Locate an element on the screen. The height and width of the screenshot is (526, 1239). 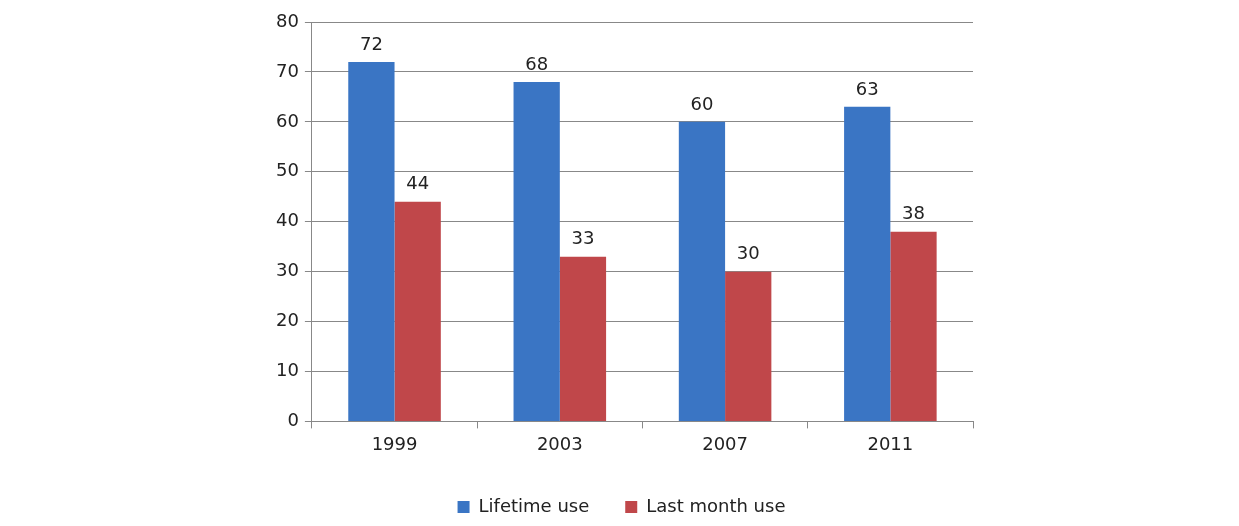
data-label: 63 is located at coordinates (867, 88).